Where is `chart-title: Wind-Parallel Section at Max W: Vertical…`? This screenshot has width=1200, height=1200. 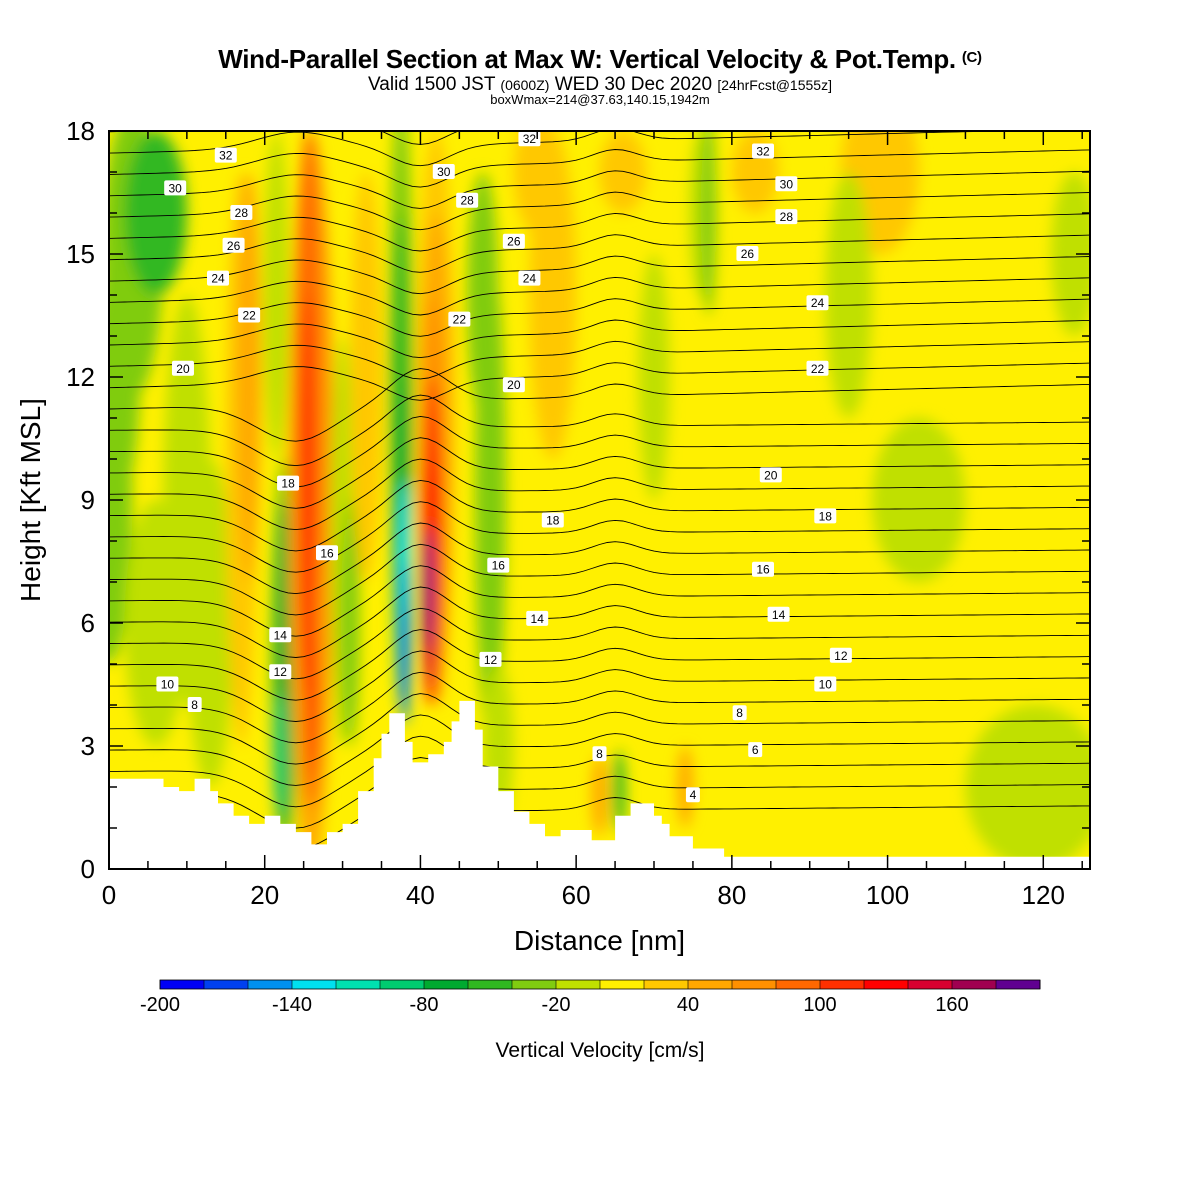 chart-title: Wind-Parallel Section at Max W: Vertical… is located at coordinates (600, 59).